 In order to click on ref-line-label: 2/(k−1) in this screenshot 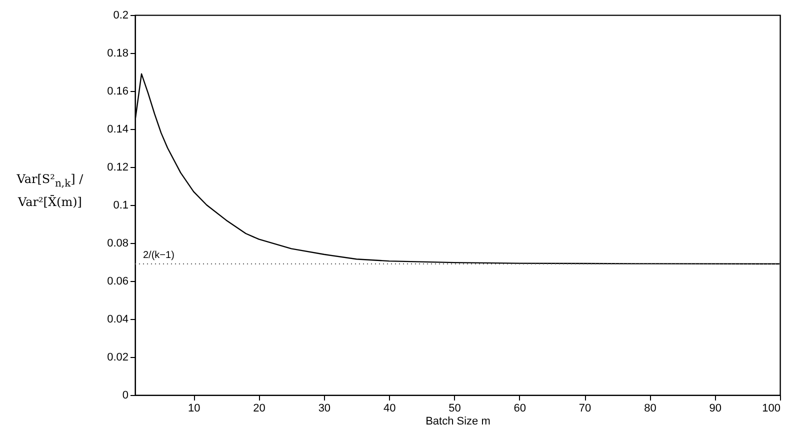, I will do `click(158, 255)`.